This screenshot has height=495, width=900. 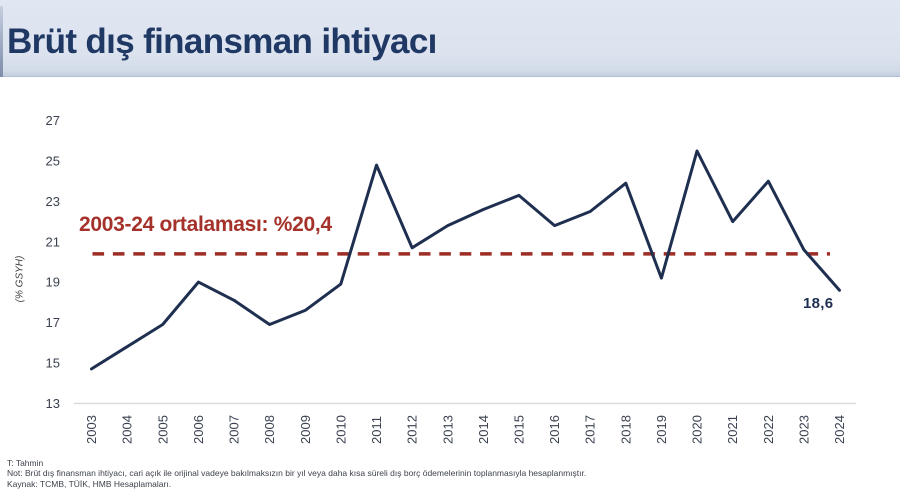 What do you see at coordinates (818, 303) in the screenshot?
I see `last-point-value-label: 18,6` at bounding box center [818, 303].